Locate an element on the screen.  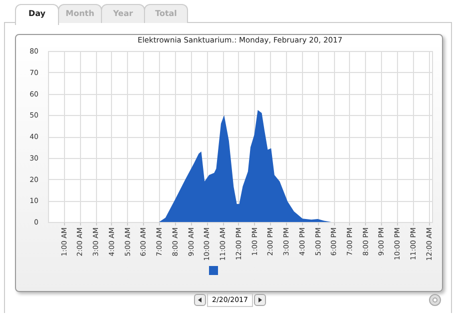
text: Total is located at coordinates (166, 13).